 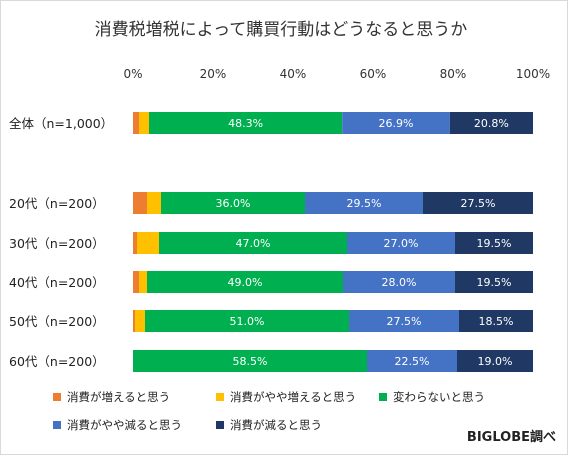 What do you see at coordinates (61, 123) in the screenshot?
I see `category-label: 全体（n=1,000）` at bounding box center [61, 123].